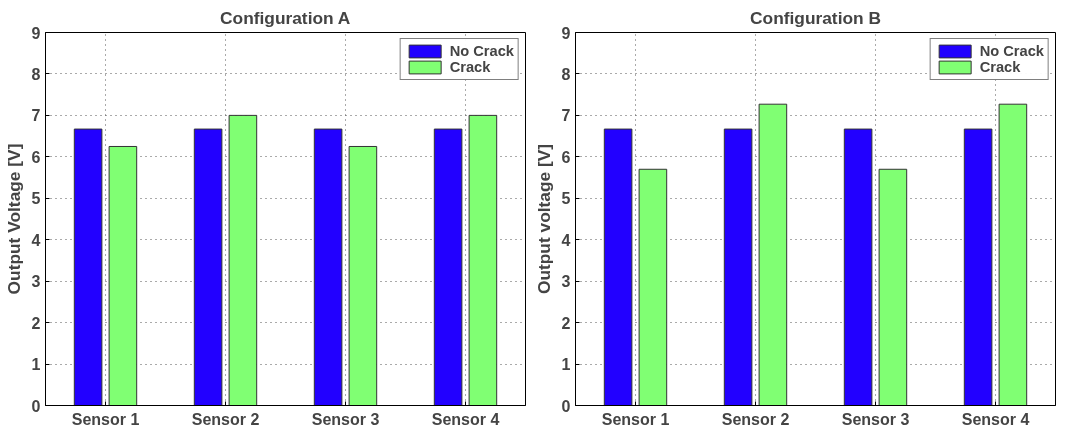  What do you see at coordinates (815, 17) in the screenshot?
I see `chart-title: Configuration B` at bounding box center [815, 17].